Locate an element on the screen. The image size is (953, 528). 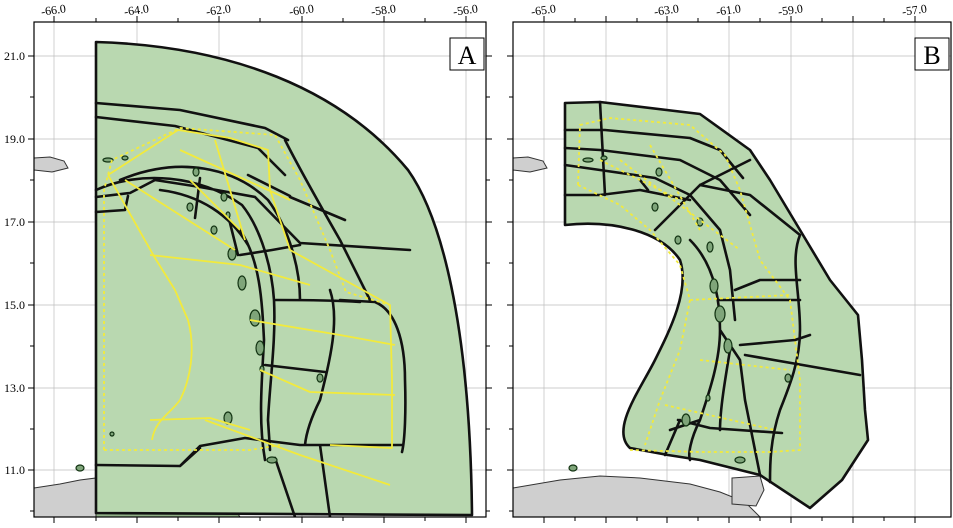
panel-a-letter: A is located at coordinates (467, 55).